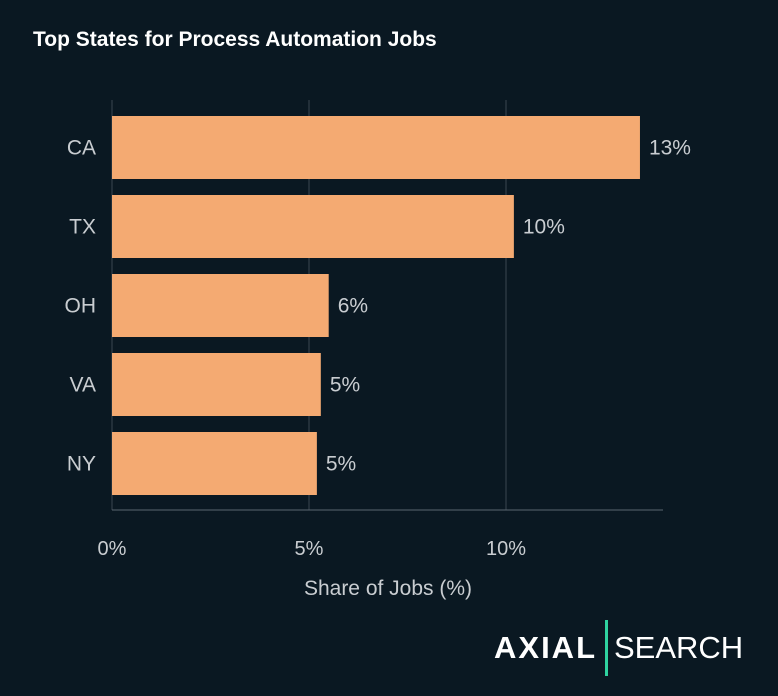 Image resolution: width=778 pixels, height=696 pixels. What do you see at coordinates (545, 647) in the screenshot?
I see `logo-axial: AXIAL` at bounding box center [545, 647].